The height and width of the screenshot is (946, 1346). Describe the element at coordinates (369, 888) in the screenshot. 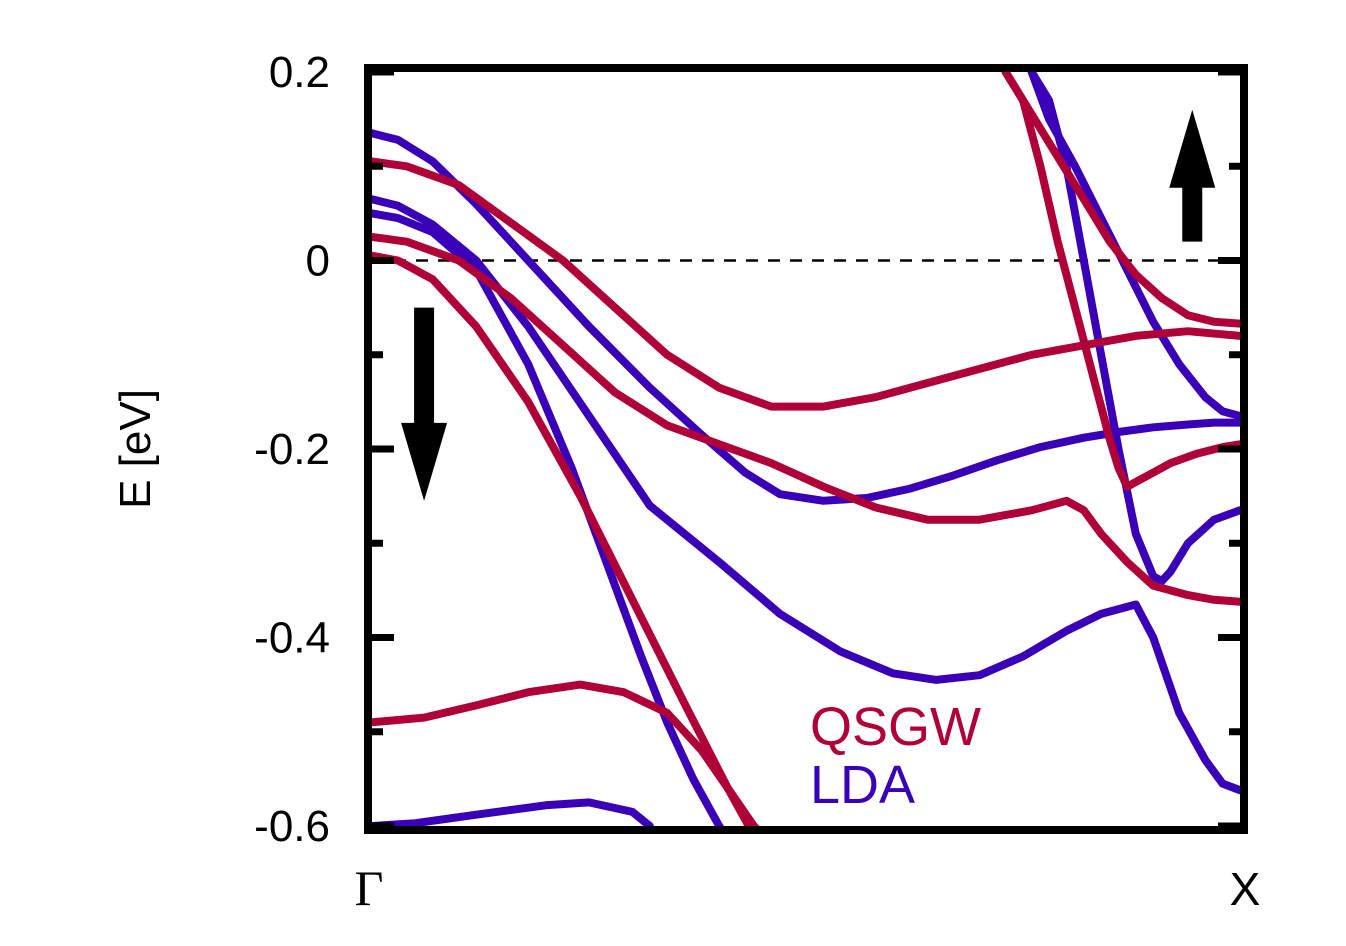

I see `x-tick-label: Γ` at that location.